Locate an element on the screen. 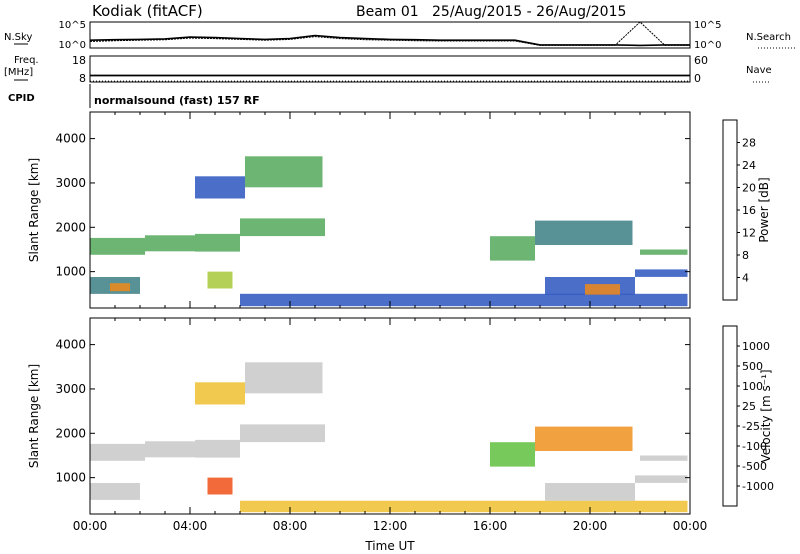  noise-left-tick-bottom: 10^0 is located at coordinates (72, 45).